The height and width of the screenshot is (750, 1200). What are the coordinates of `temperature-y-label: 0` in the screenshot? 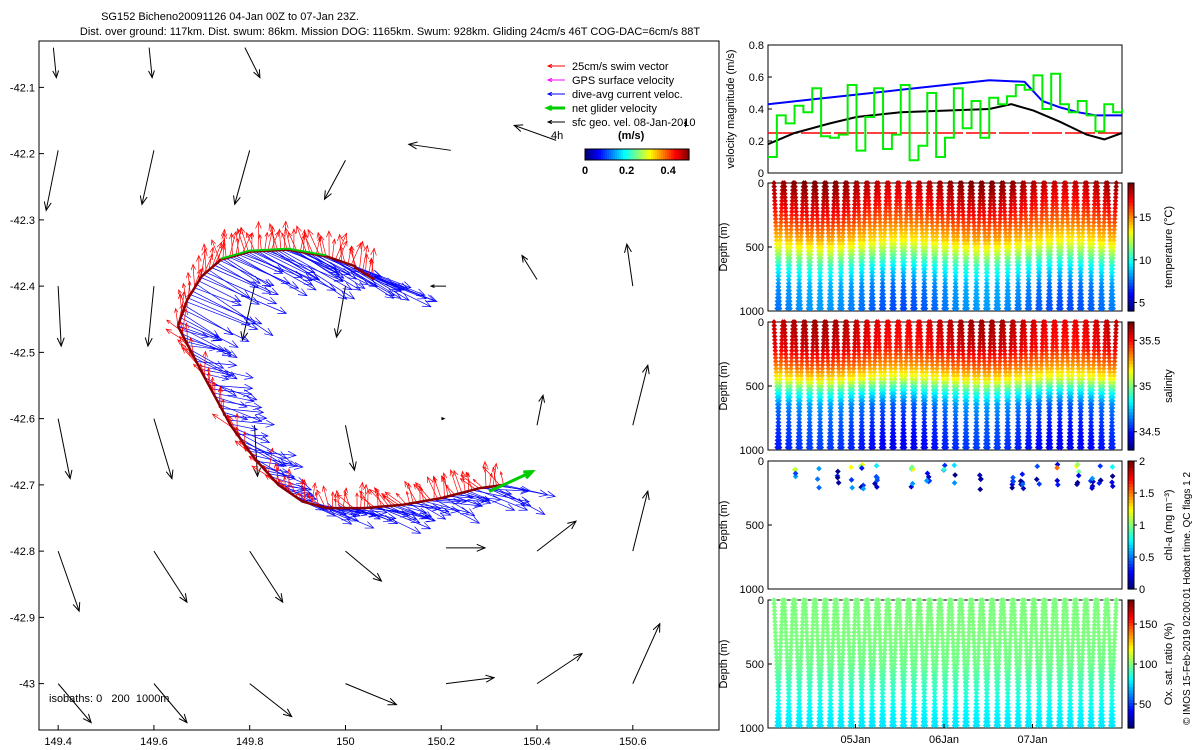 It's located at (761, 184).